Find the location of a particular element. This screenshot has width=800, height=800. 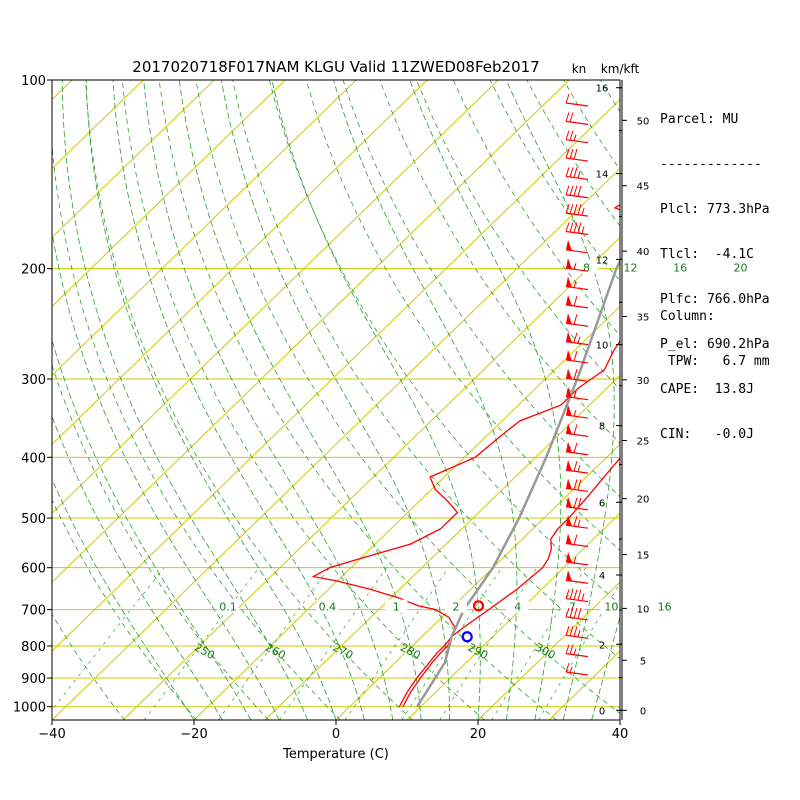

y-tick-label-600: 600 is located at coordinates (33, 569).